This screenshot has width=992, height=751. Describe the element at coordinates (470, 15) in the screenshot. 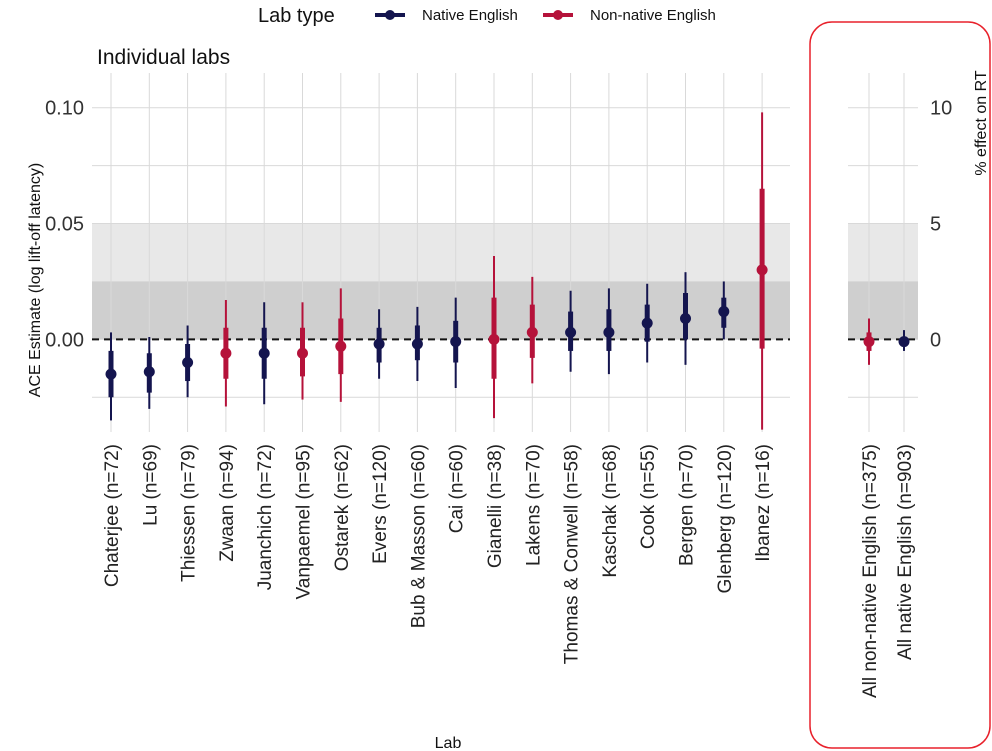

I see `legend-label-native: Native English` at that location.